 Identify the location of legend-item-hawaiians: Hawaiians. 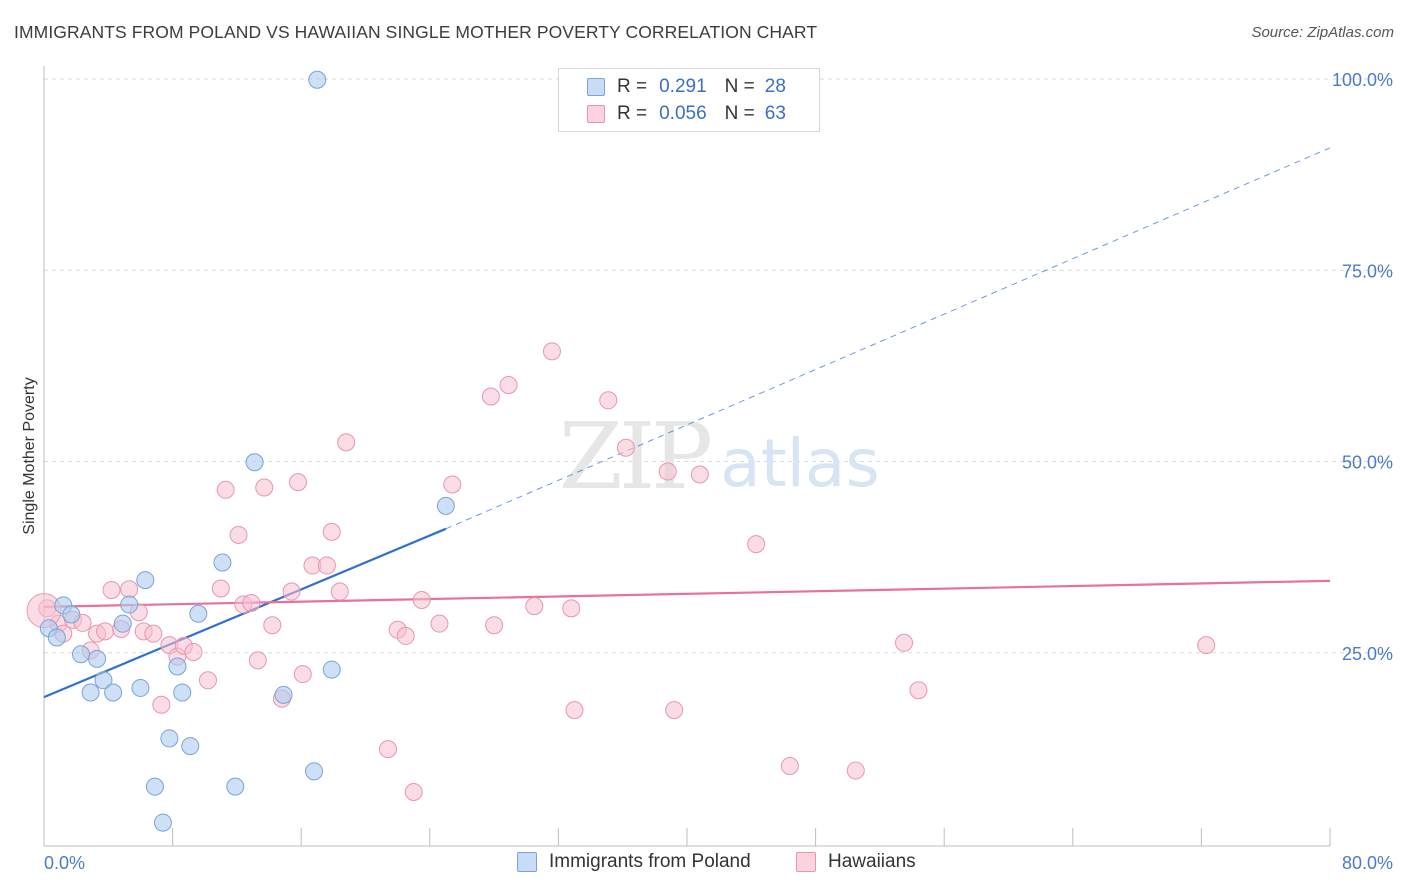
(856, 862).